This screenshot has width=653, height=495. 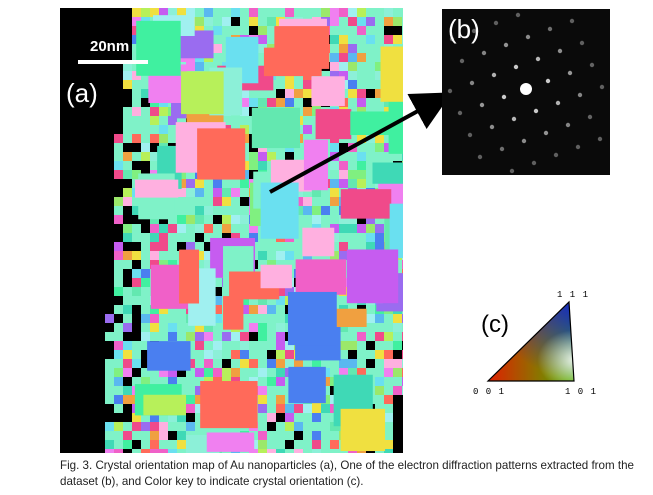 I want to click on scale-bar, so click(x=113, y=62).